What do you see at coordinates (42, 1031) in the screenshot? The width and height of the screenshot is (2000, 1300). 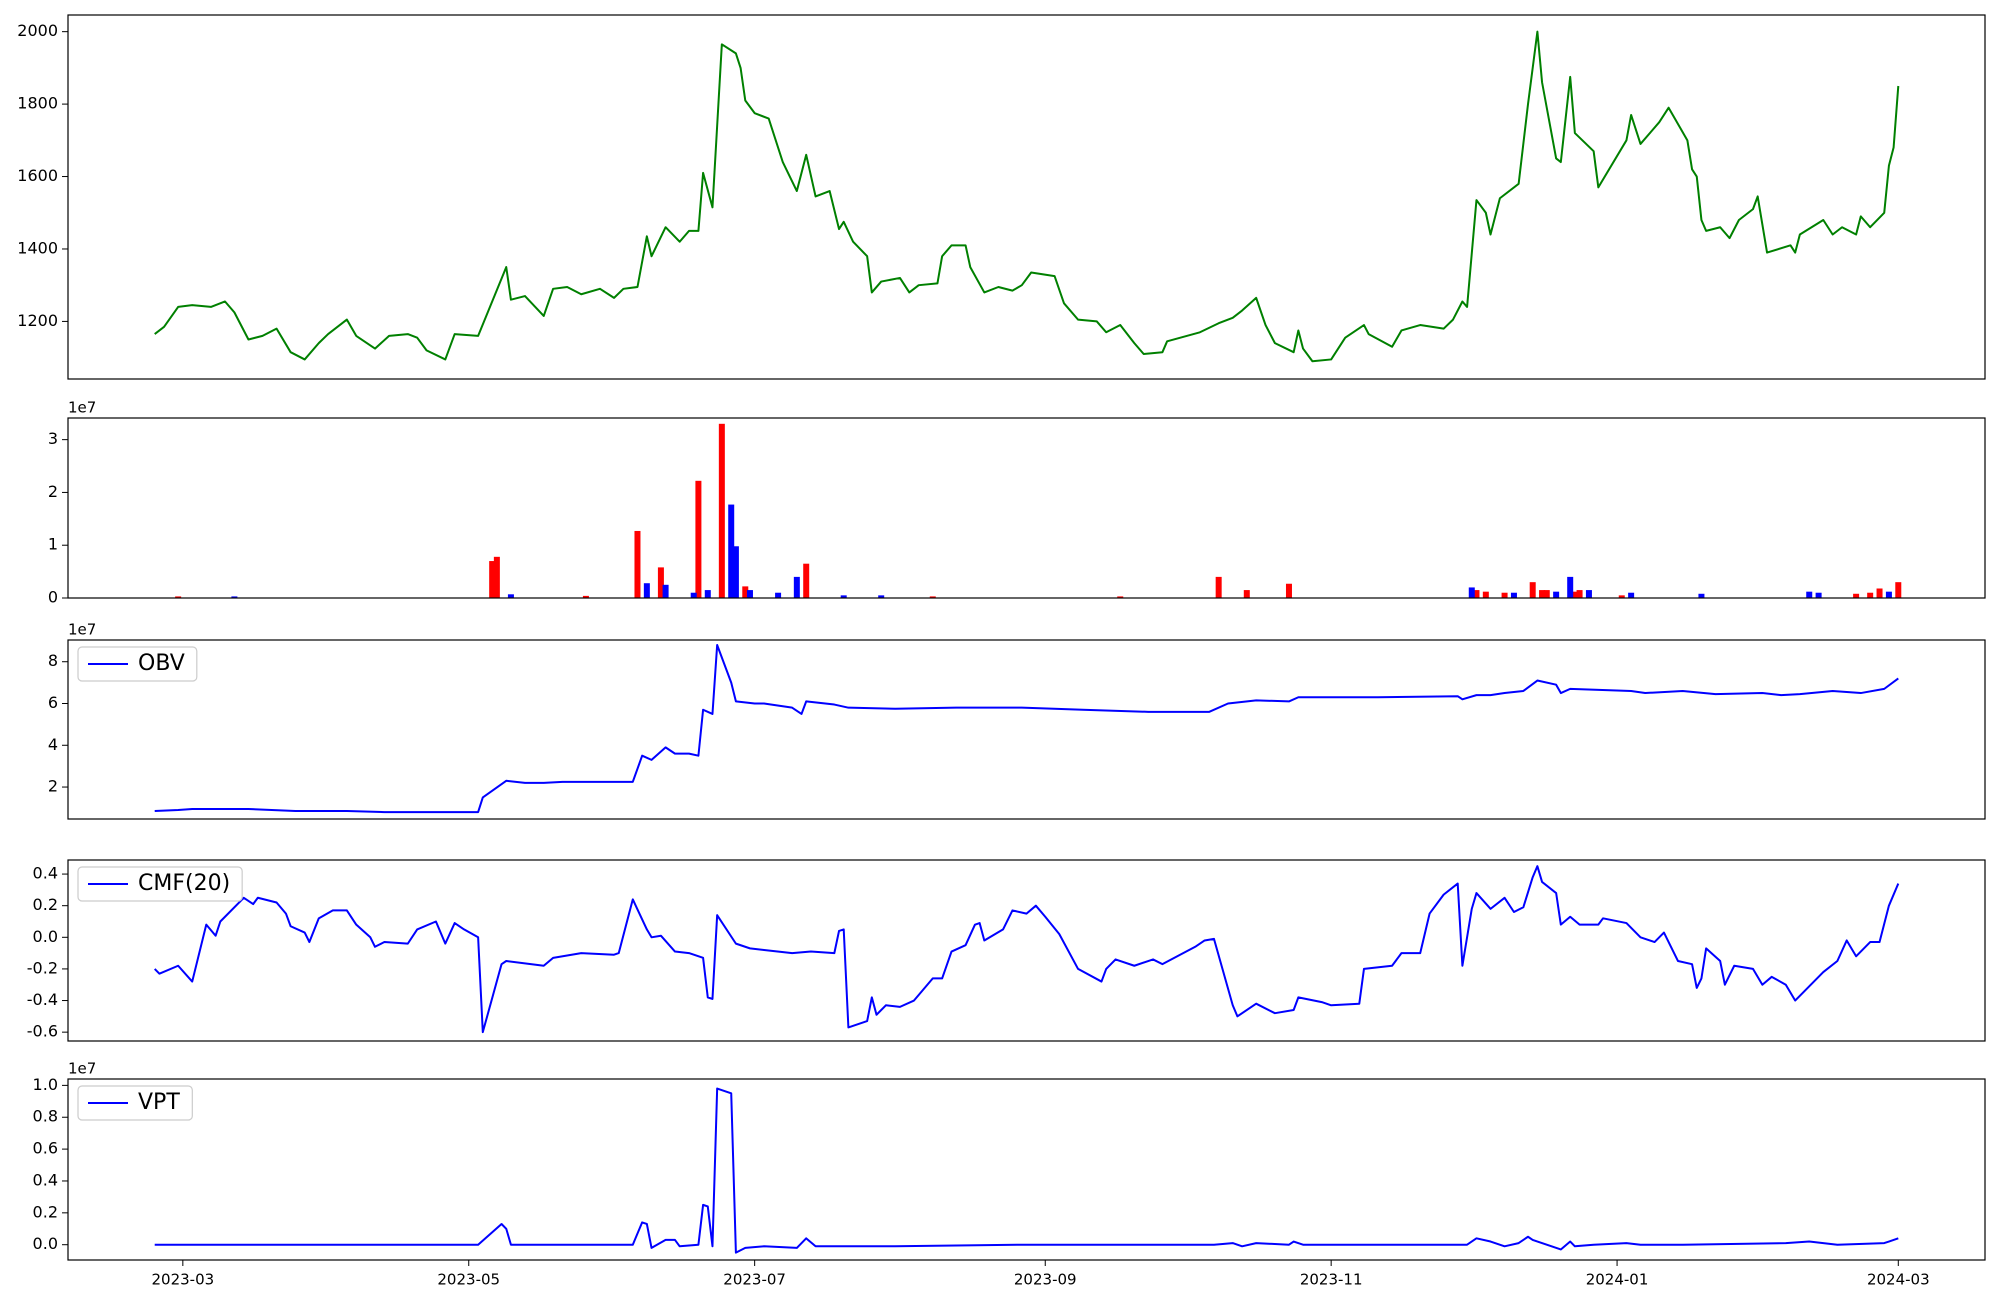 I see `y-tick-label: -0.6` at bounding box center [42, 1031].